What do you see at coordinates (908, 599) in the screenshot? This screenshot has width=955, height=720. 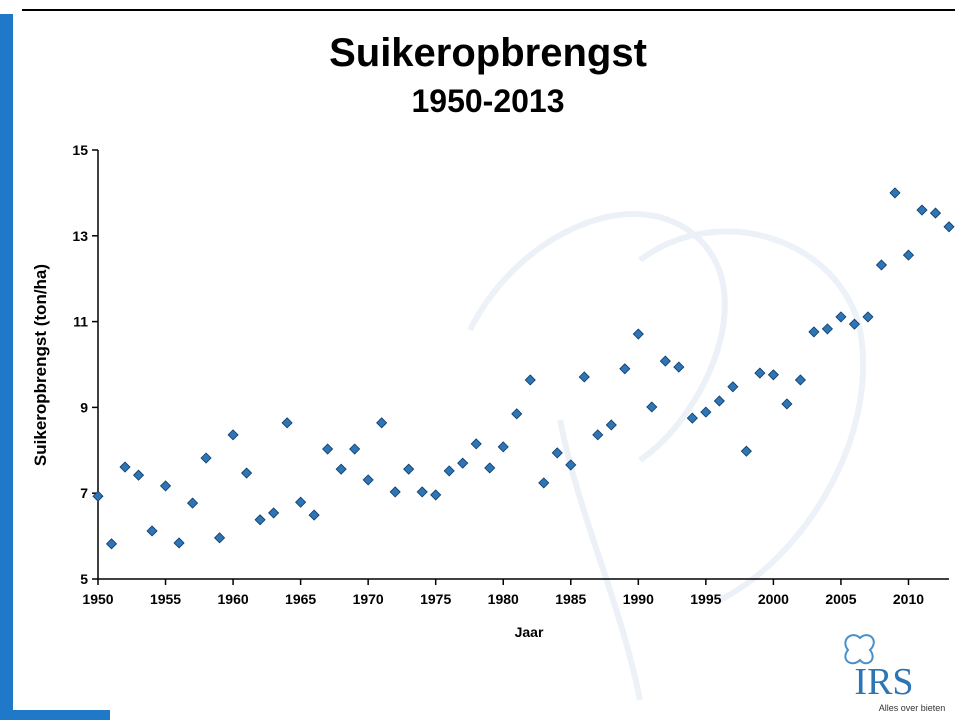 I see `x-tick-label: 2010` at bounding box center [908, 599].